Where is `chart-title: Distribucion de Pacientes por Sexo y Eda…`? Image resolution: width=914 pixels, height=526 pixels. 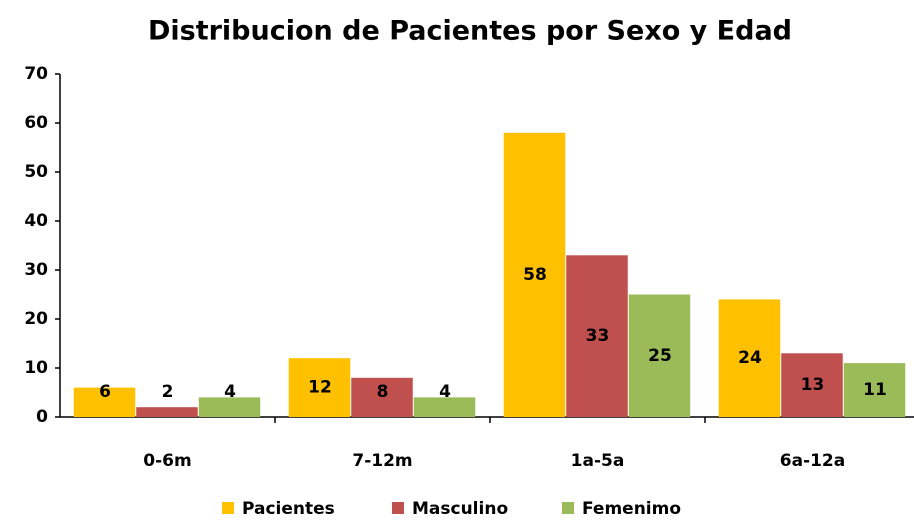
chart-title: Distribucion de Pacientes por Sexo y Eda… is located at coordinates (470, 31).